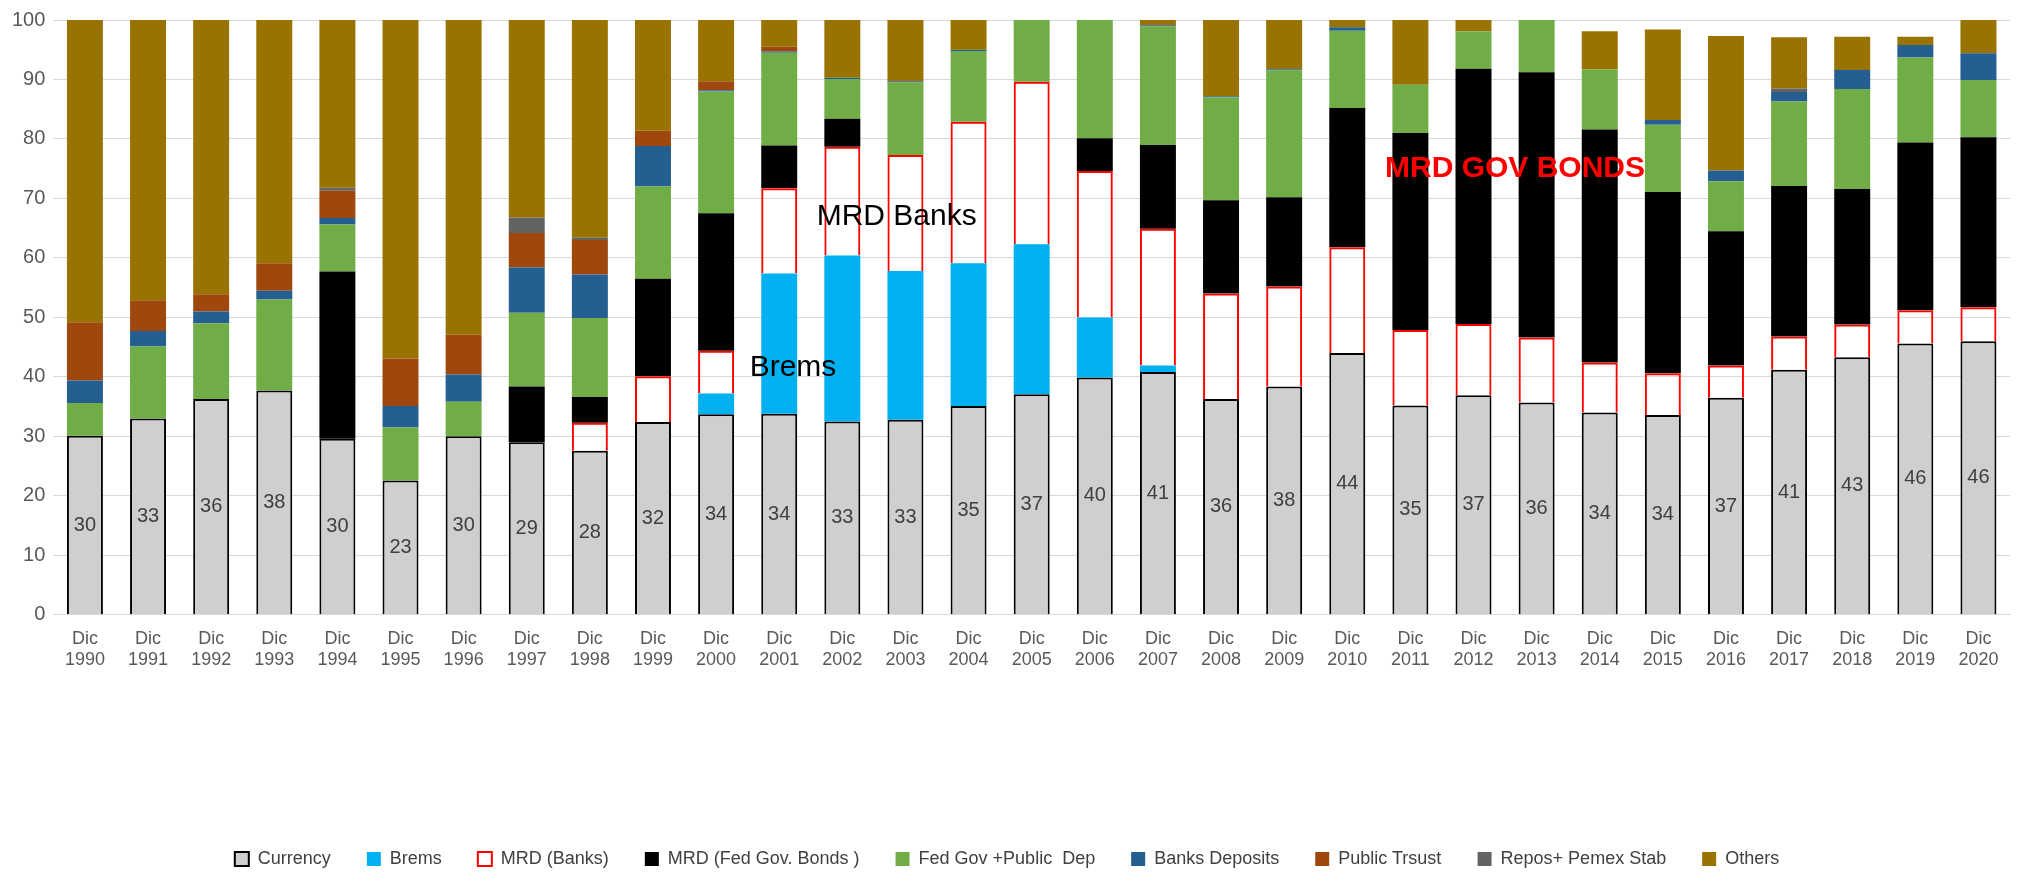  I want to click on x-tick-label: Dic 1993, so click(274, 648).